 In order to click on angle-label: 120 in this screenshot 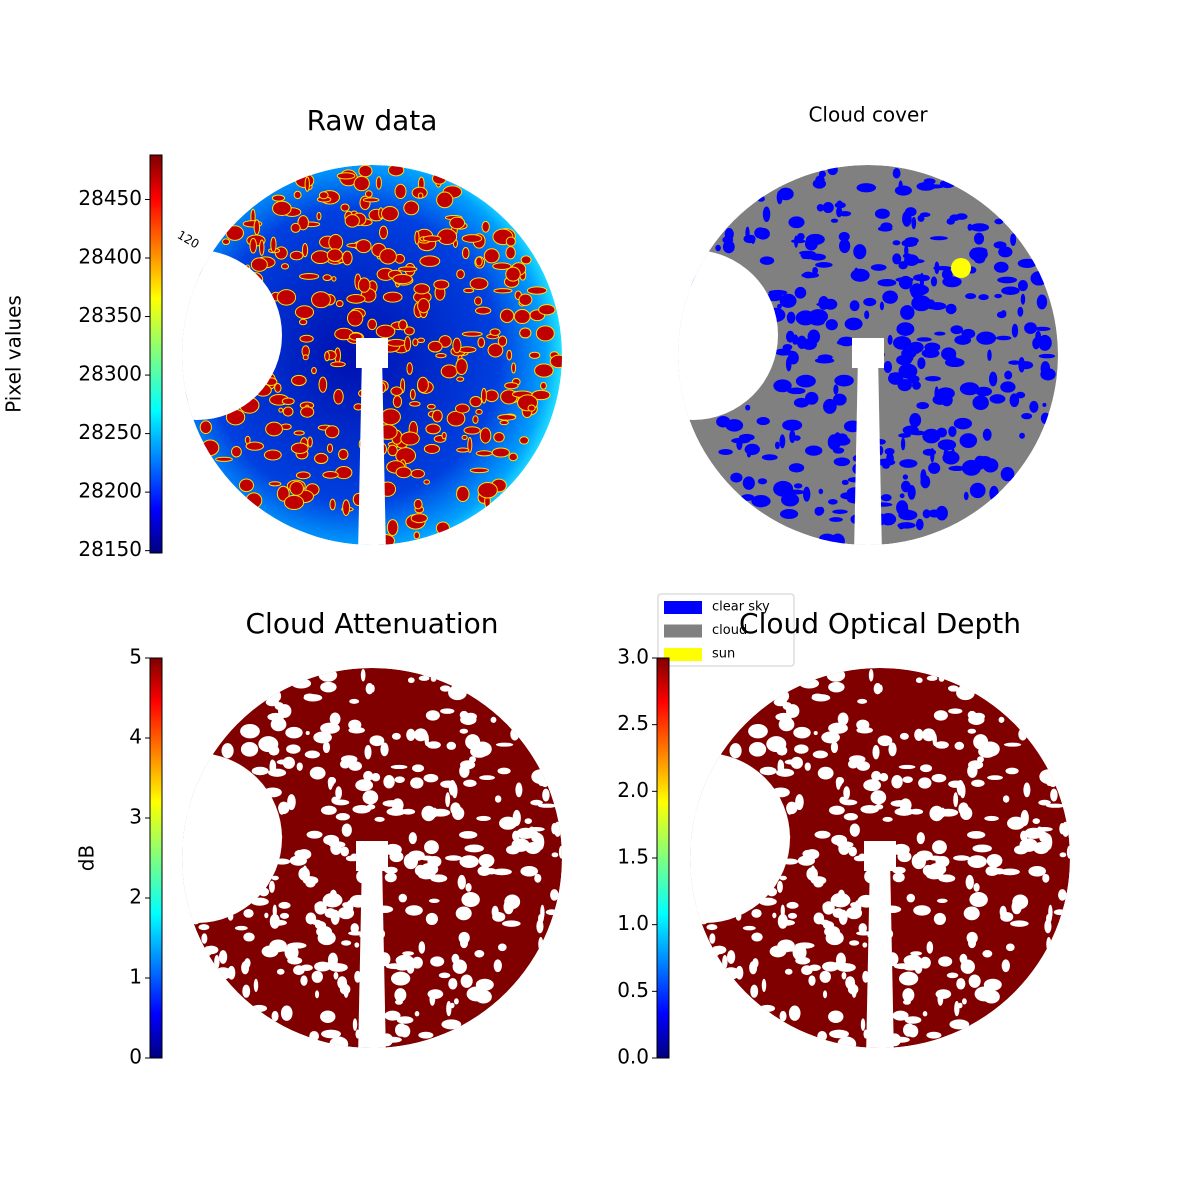, I will do `click(188, 240)`.